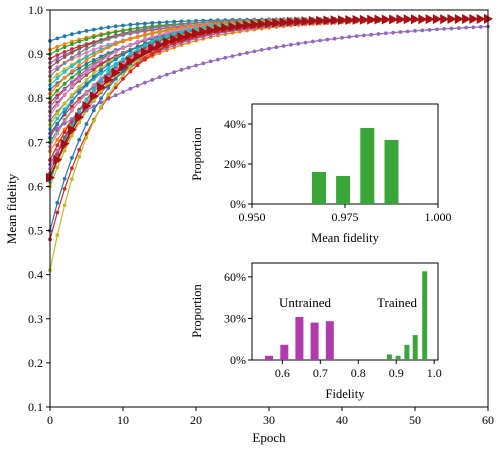 The image size is (500, 450). What do you see at coordinates (345, 217) in the screenshot?
I see `inset1-x-tick-label: 0.975` at bounding box center [345, 217].